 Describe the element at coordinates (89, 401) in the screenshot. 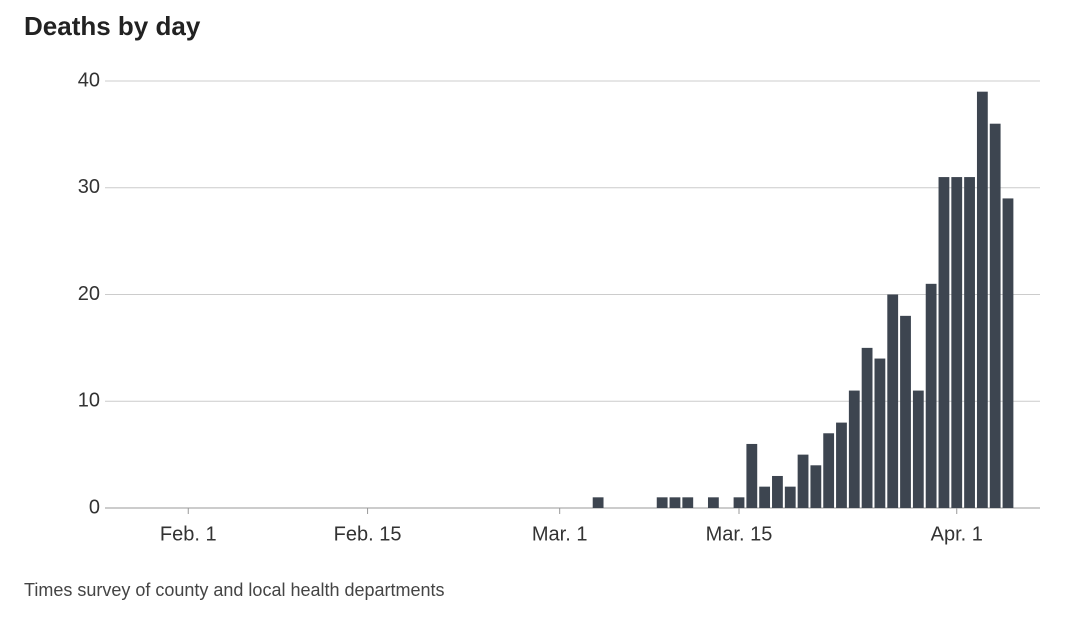

I see `y-tick-label: 10` at that location.